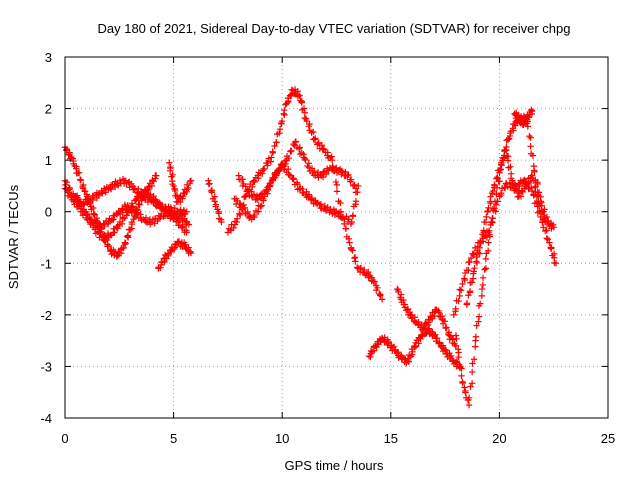 Image resolution: width=640 pixels, height=480 pixels. What do you see at coordinates (48, 109) in the screenshot?
I see `y-tick-label: 2` at bounding box center [48, 109].